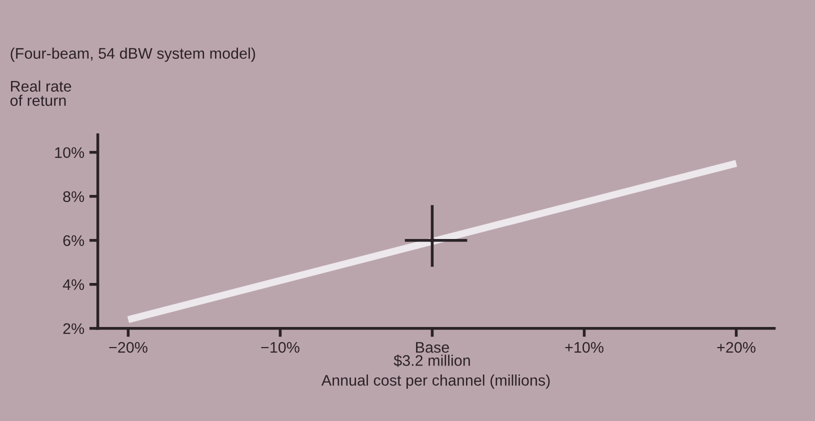  I want to click on y-tick-label: 2%, so click(73, 328).